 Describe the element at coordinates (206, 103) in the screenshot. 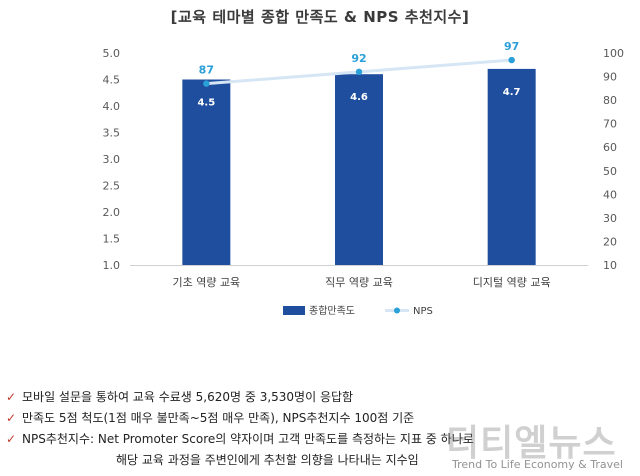

I see `bar-data-label: 4.5` at that location.